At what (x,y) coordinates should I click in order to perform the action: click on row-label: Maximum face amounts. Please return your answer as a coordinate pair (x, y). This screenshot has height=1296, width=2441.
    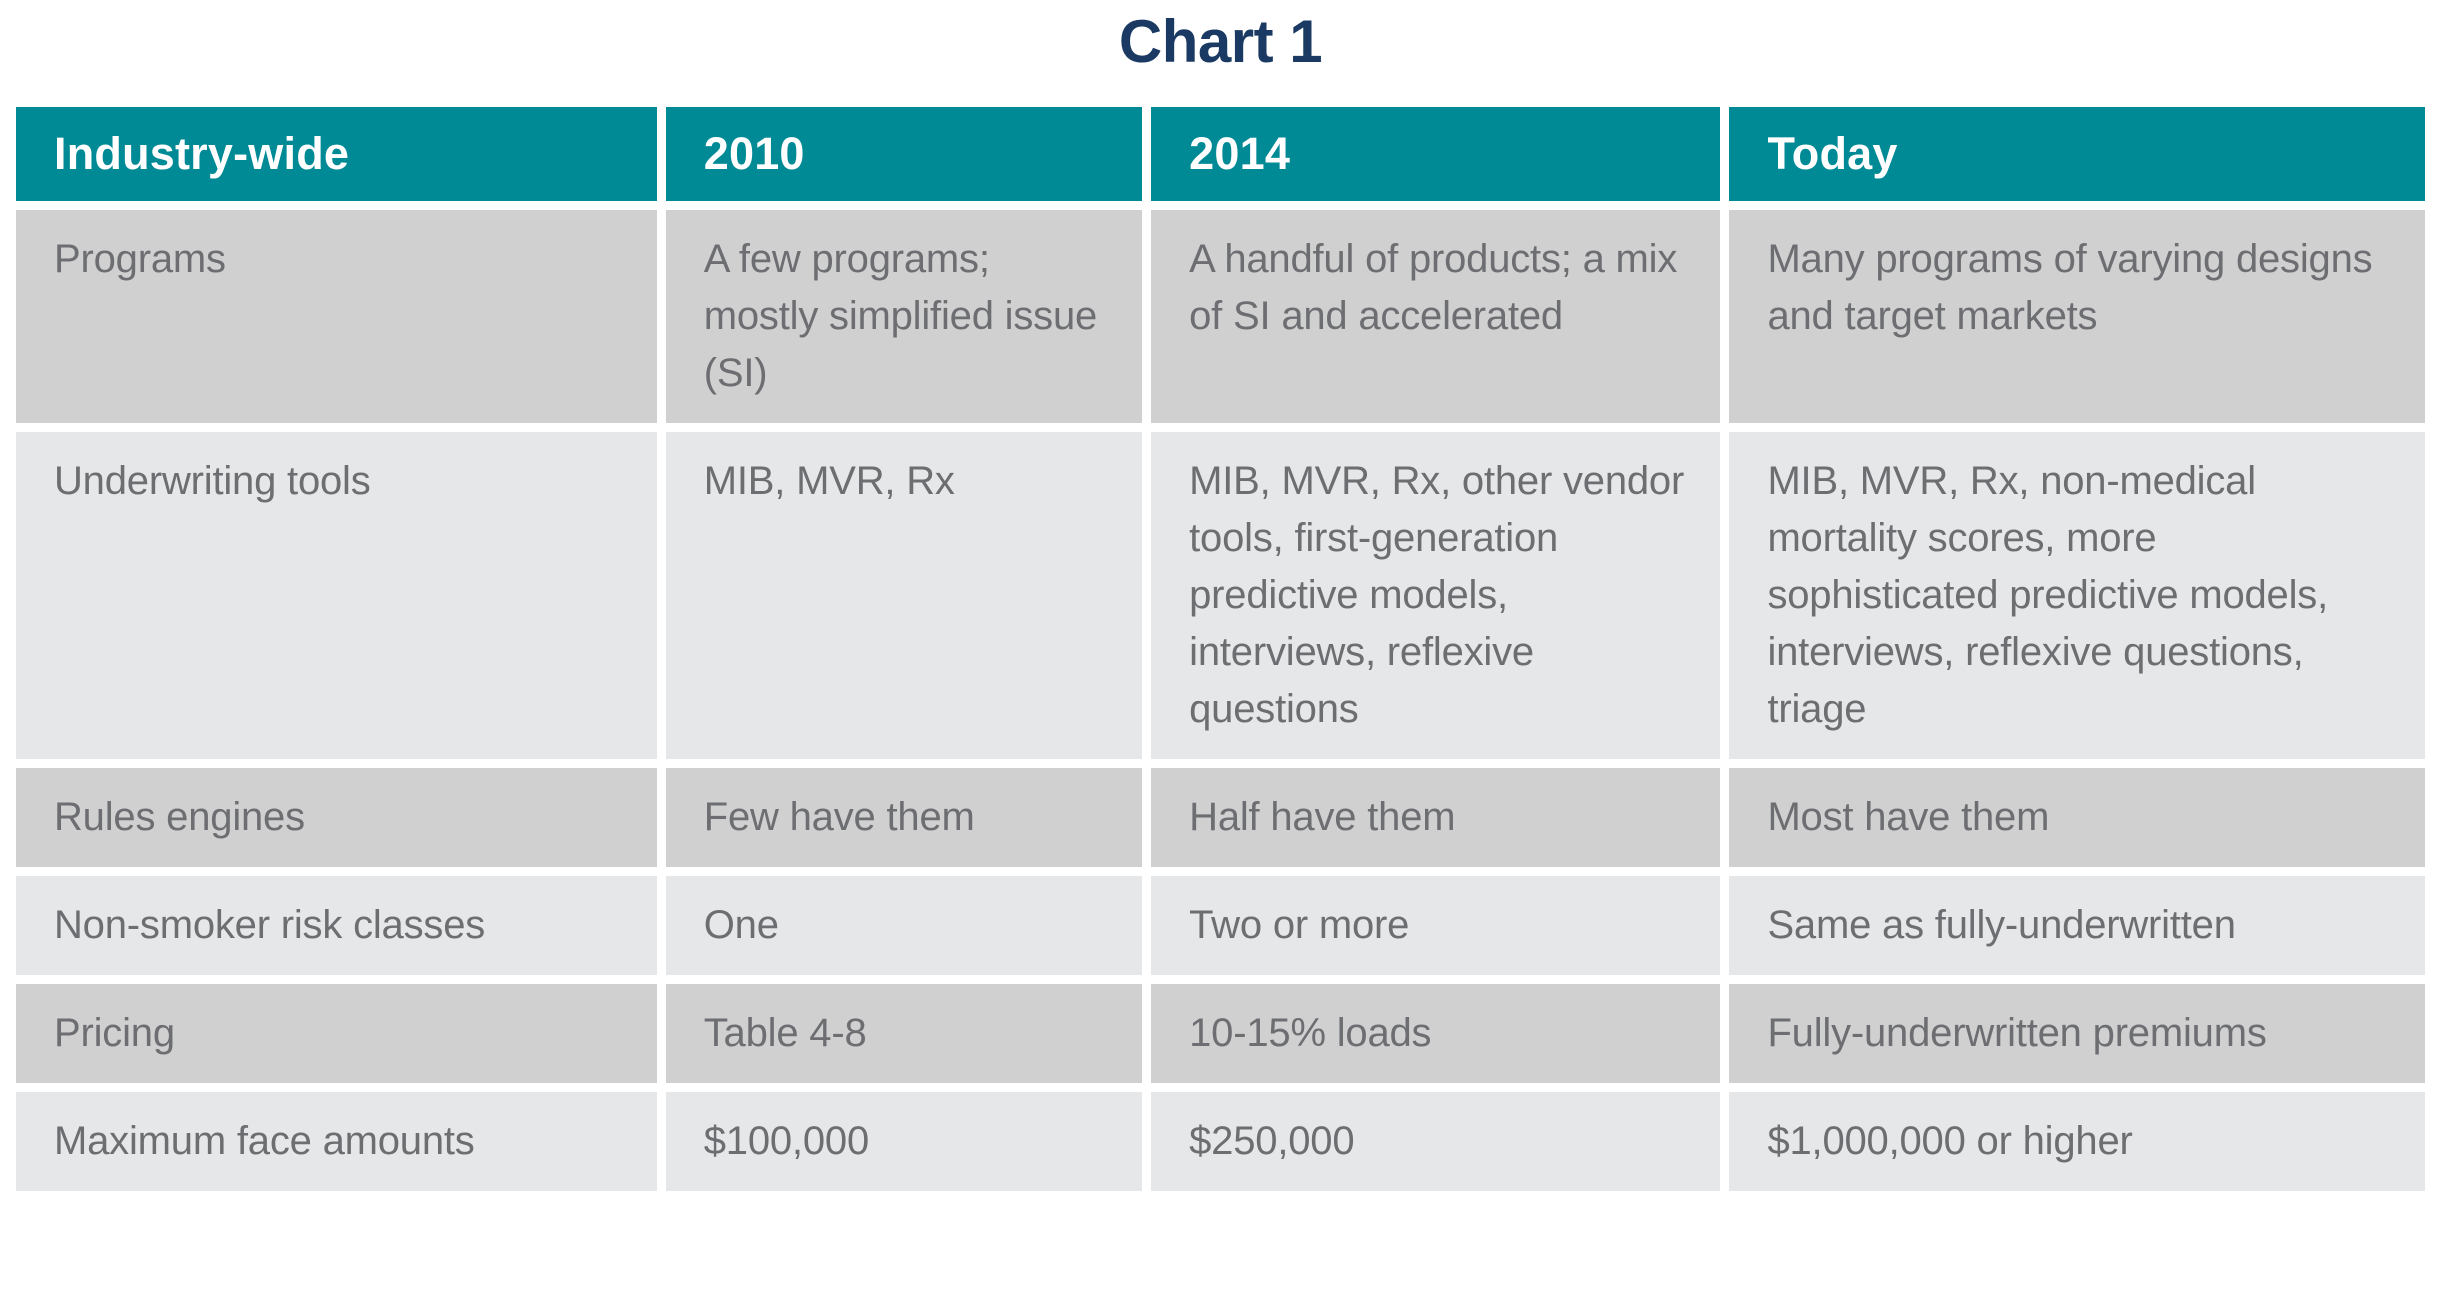
    Looking at the image, I should click on (336, 1141).